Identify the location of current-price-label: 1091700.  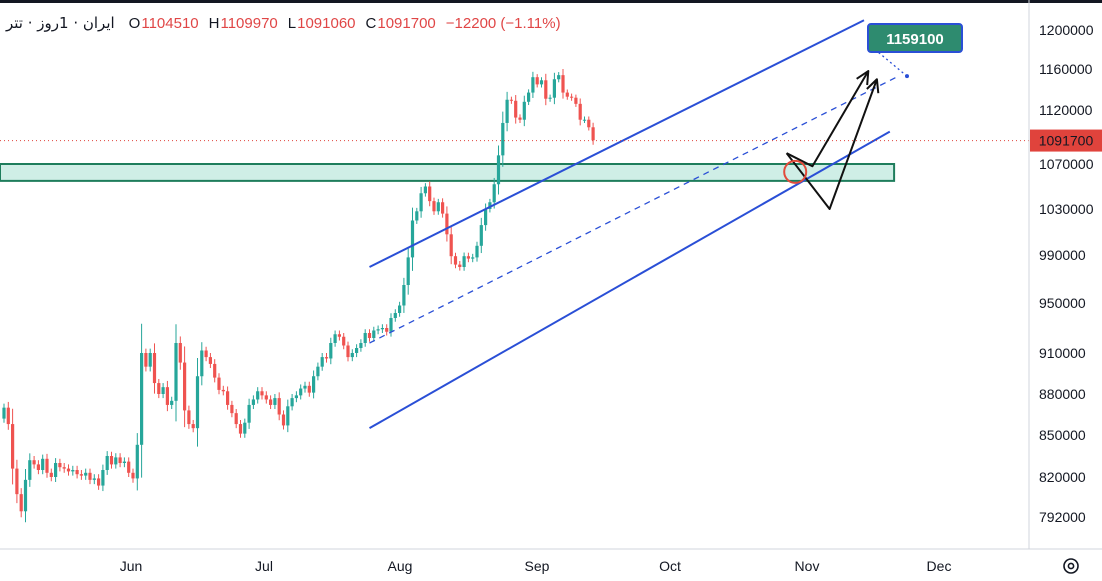
(1066, 141).